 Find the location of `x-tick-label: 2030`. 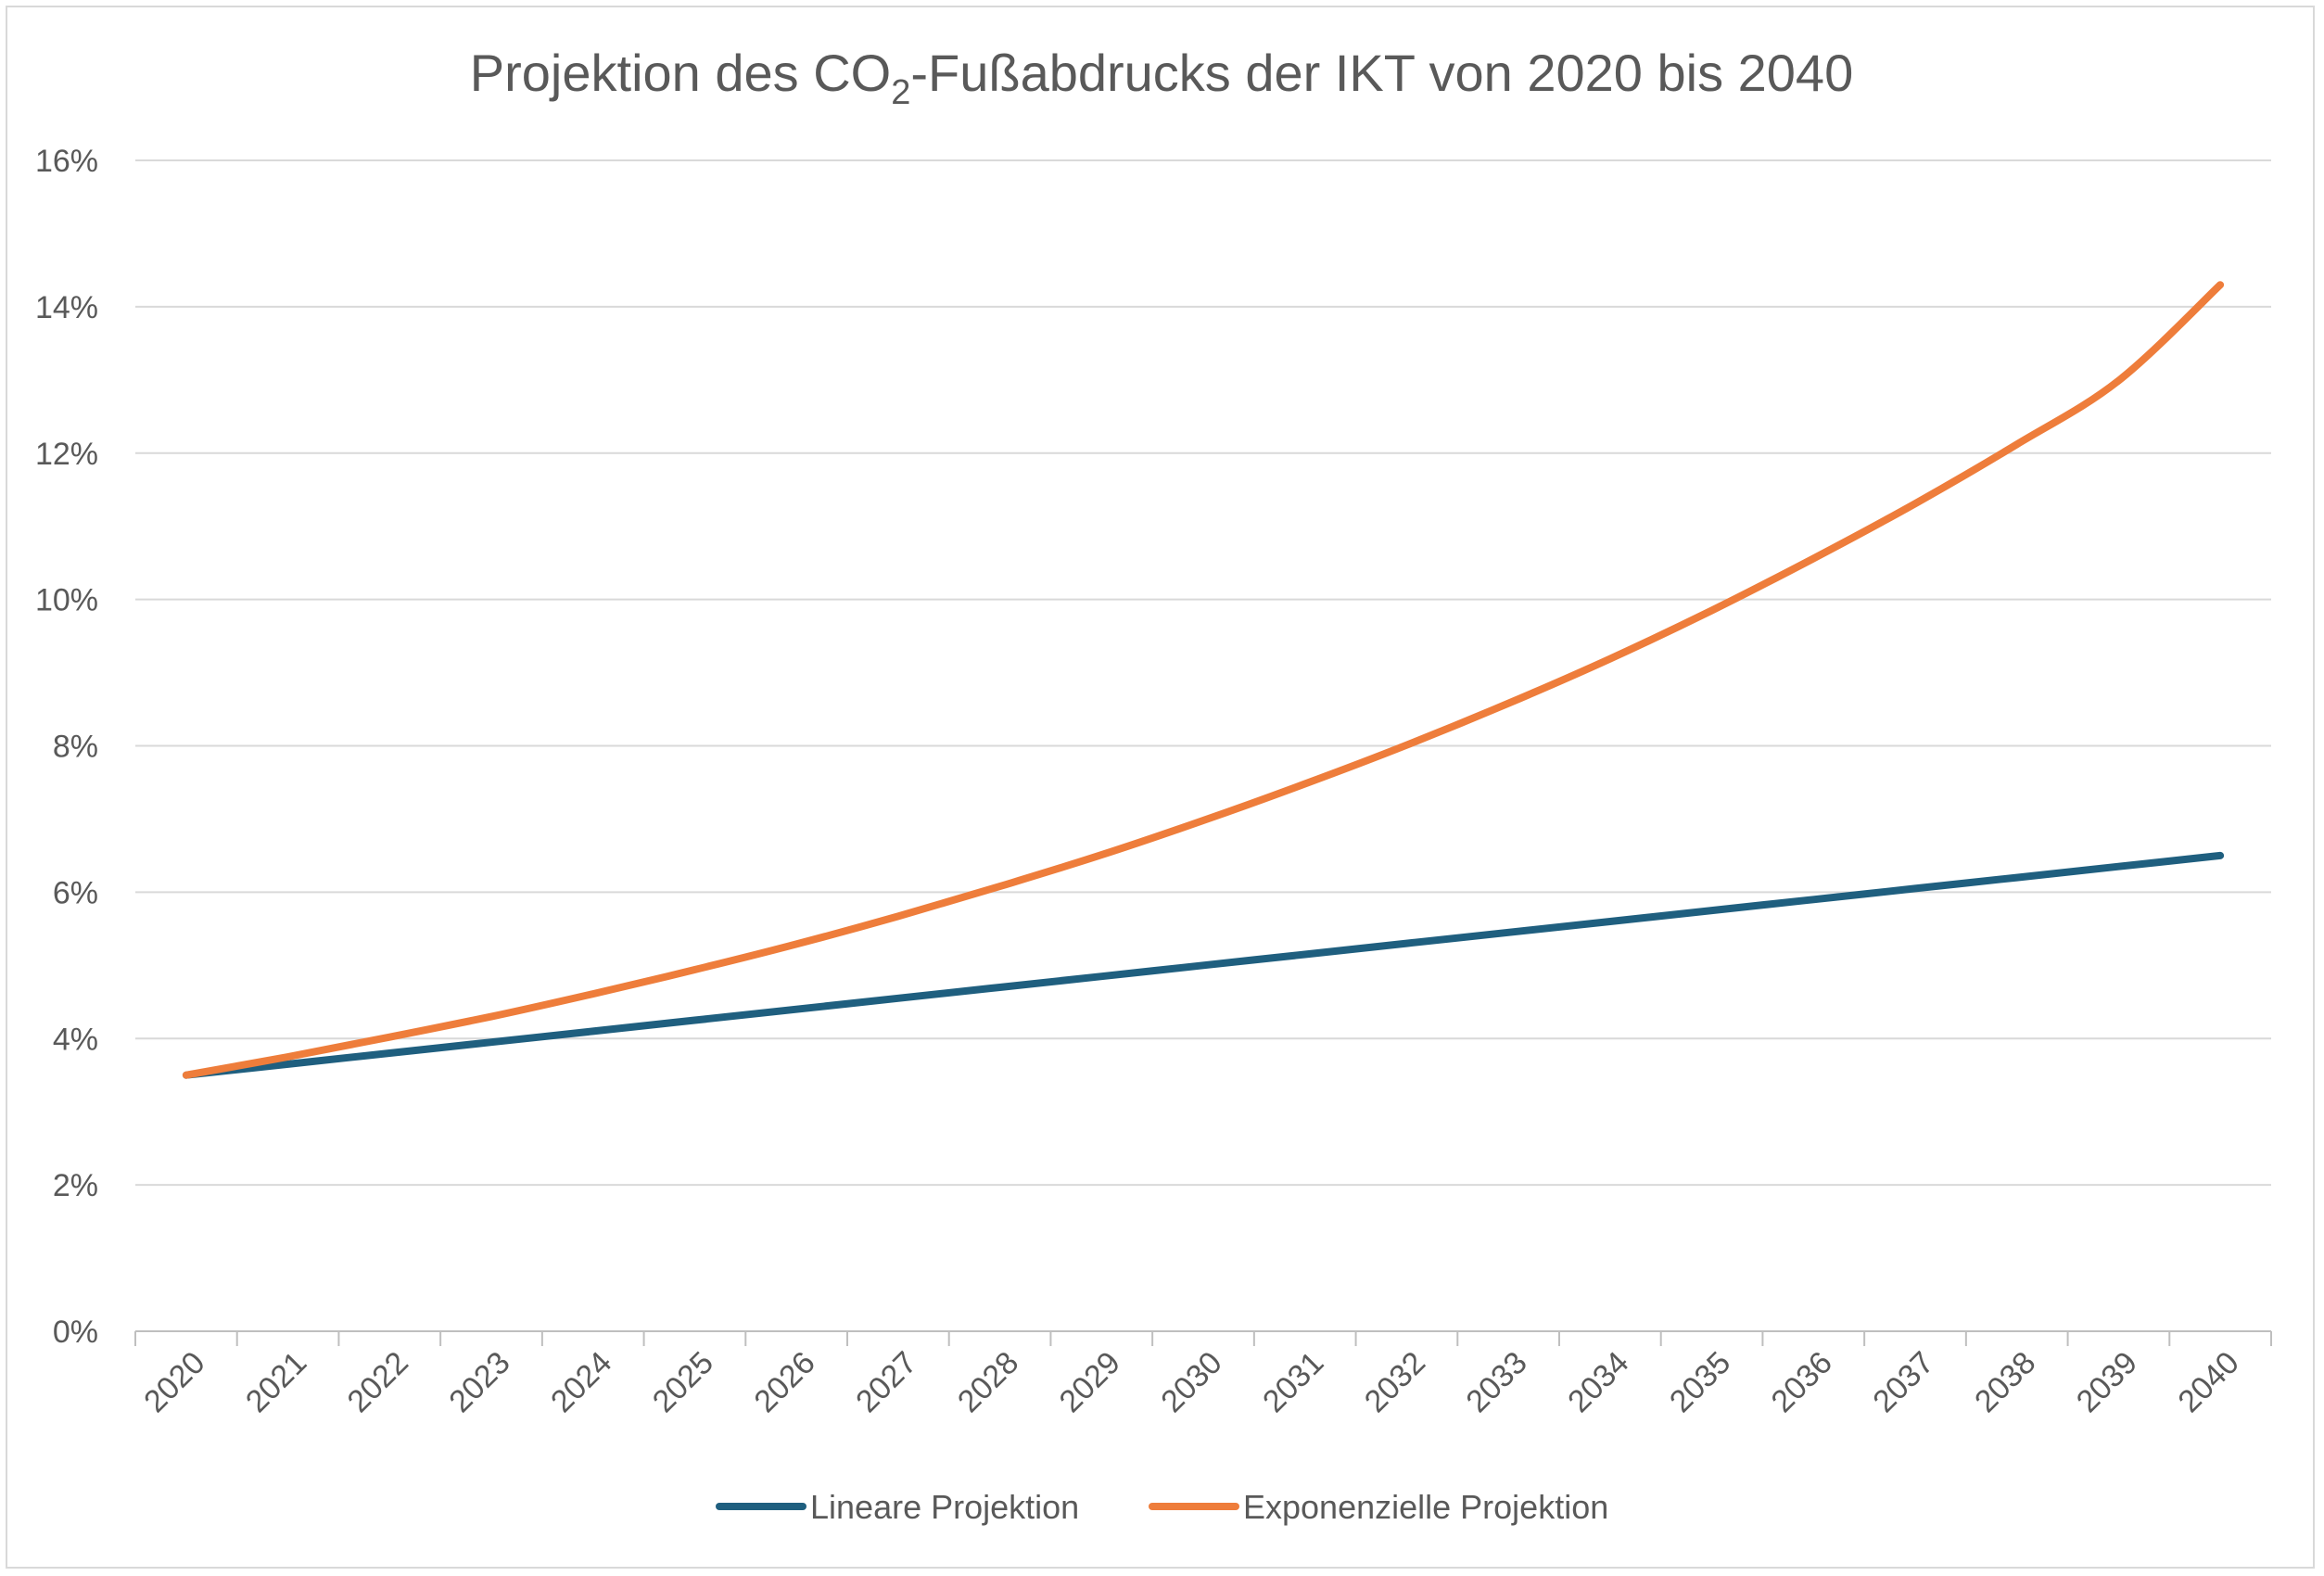

x-tick-label: 2030 is located at coordinates (1191, 1382).